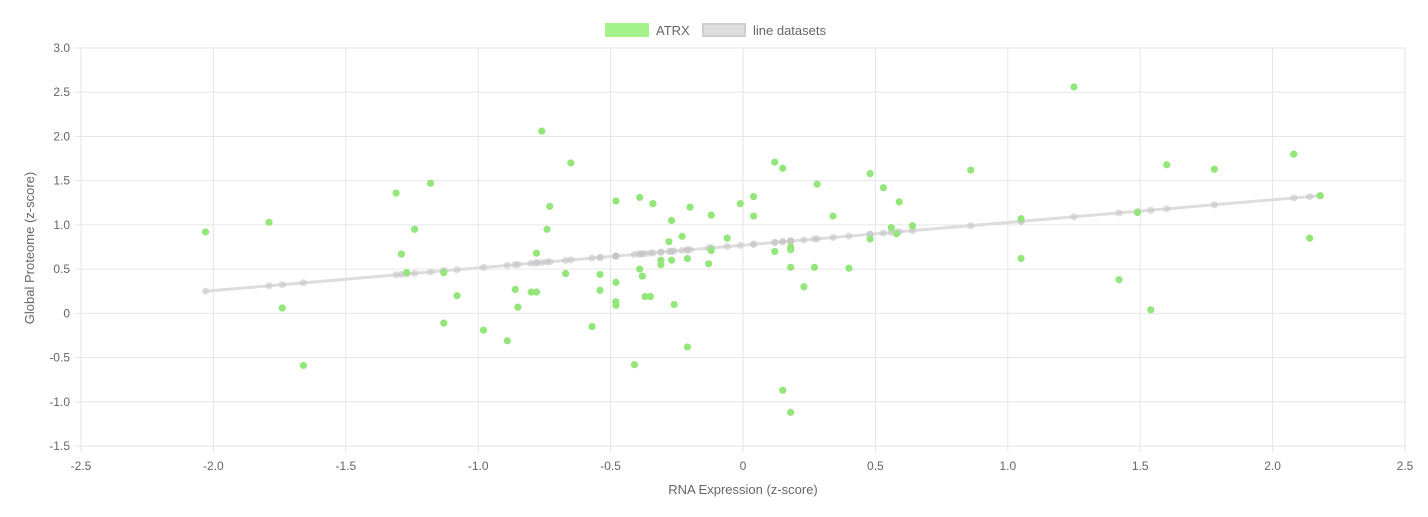 This screenshot has width=1428, height=517. I want to click on legend-item-line-datasets: line datasets, so click(764, 30).